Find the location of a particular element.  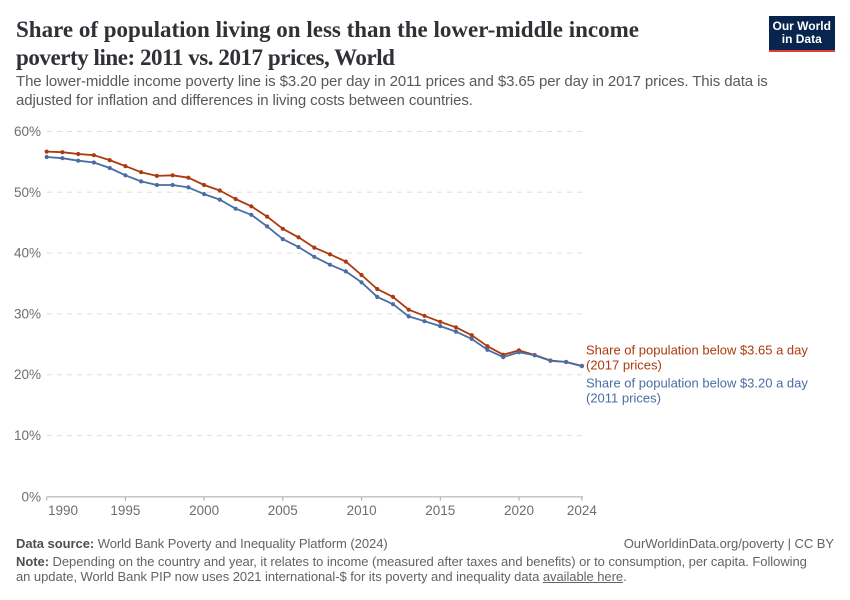

svg-text: 2010 is located at coordinates (362, 510).